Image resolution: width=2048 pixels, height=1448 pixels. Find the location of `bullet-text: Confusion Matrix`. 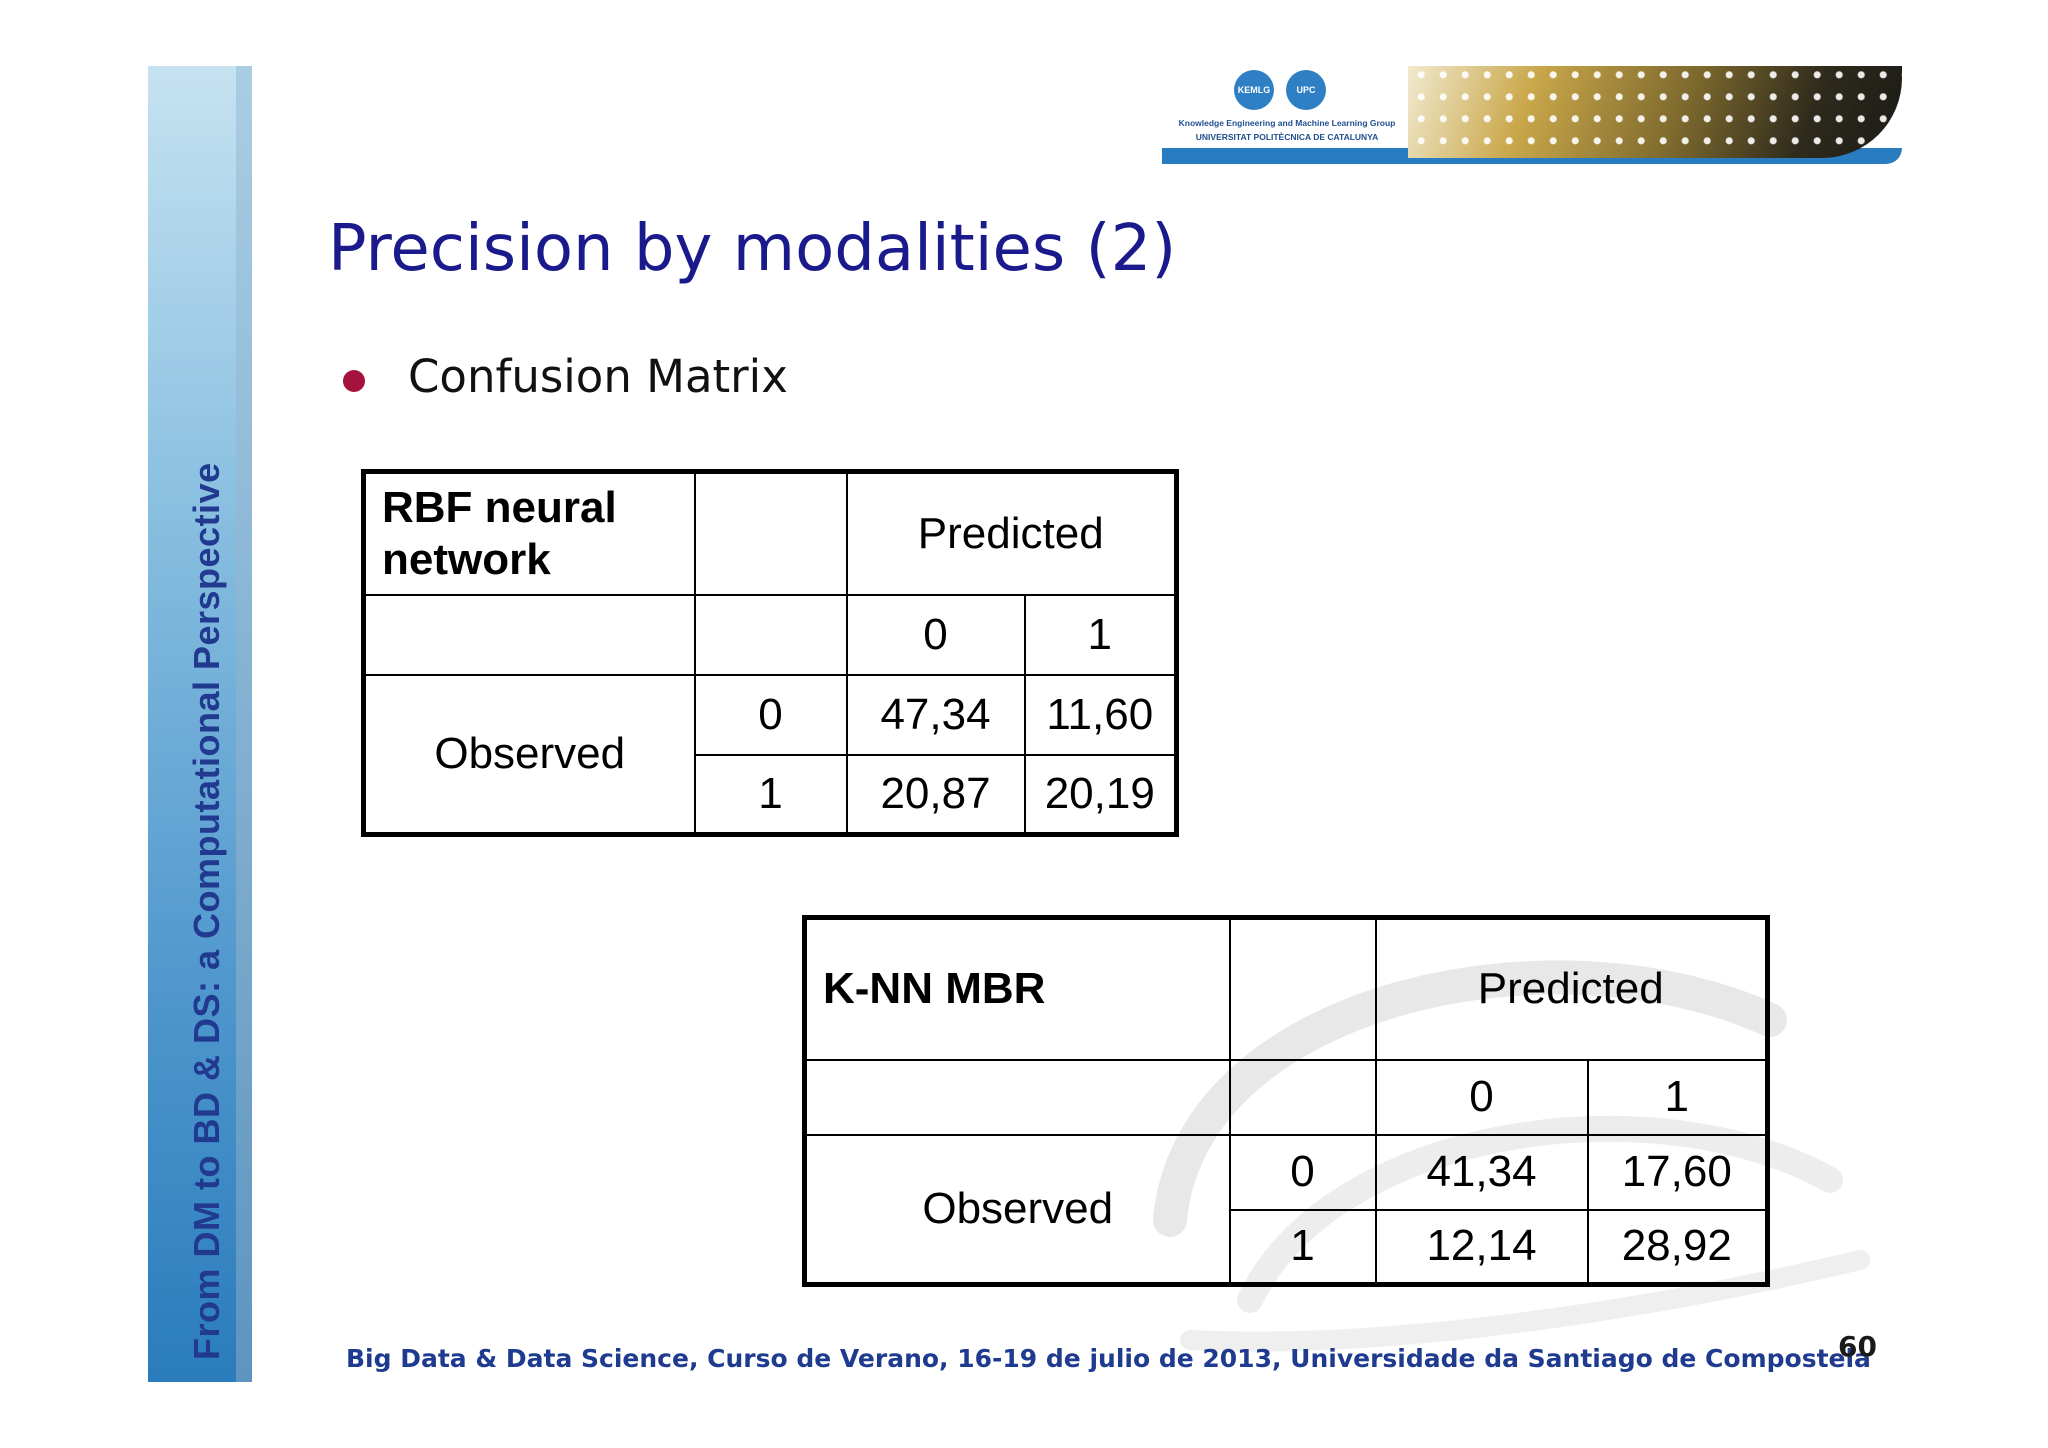

bullet-text: Confusion Matrix is located at coordinates (598, 376).